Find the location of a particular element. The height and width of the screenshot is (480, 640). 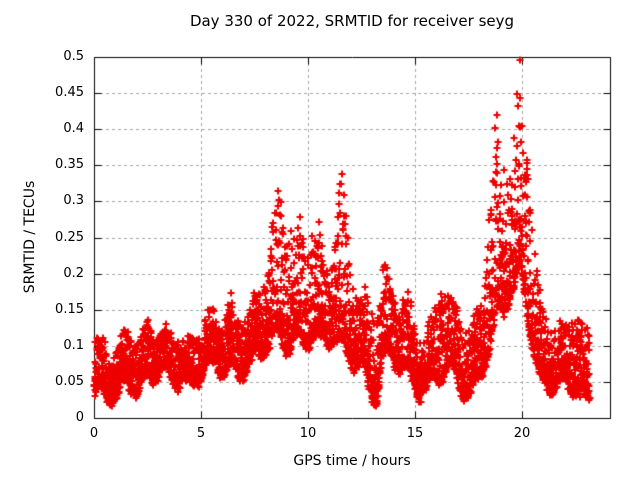

x-tick-label: 20 is located at coordinates (522, 433).